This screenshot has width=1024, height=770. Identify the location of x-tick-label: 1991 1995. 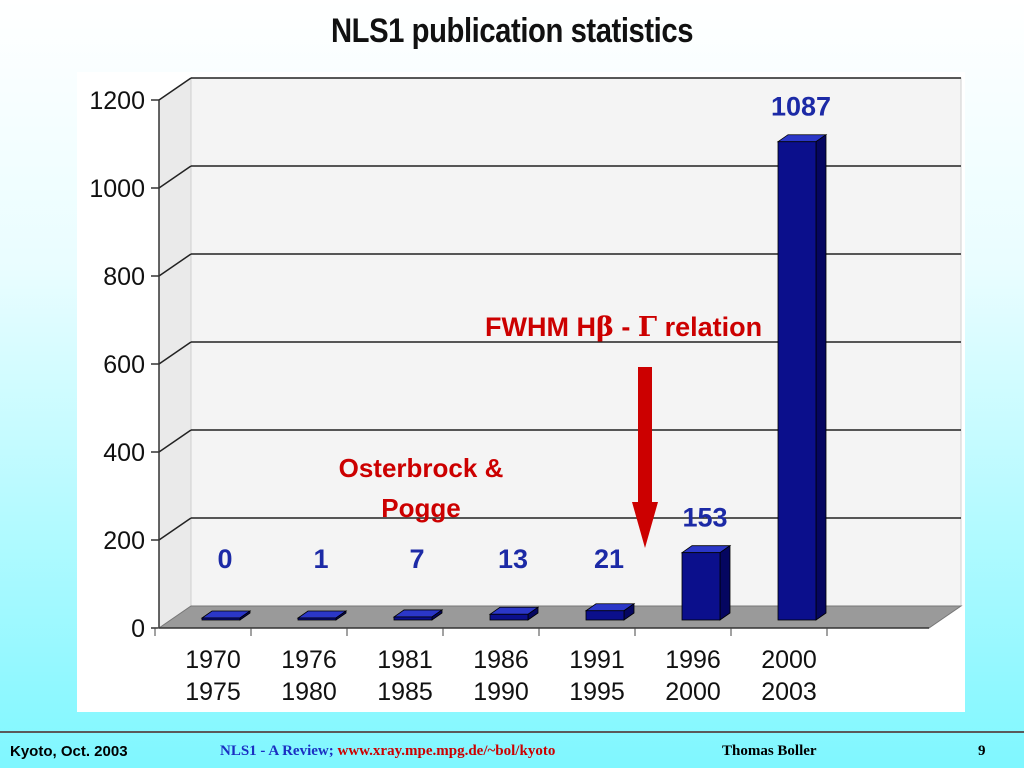
(597, 676).